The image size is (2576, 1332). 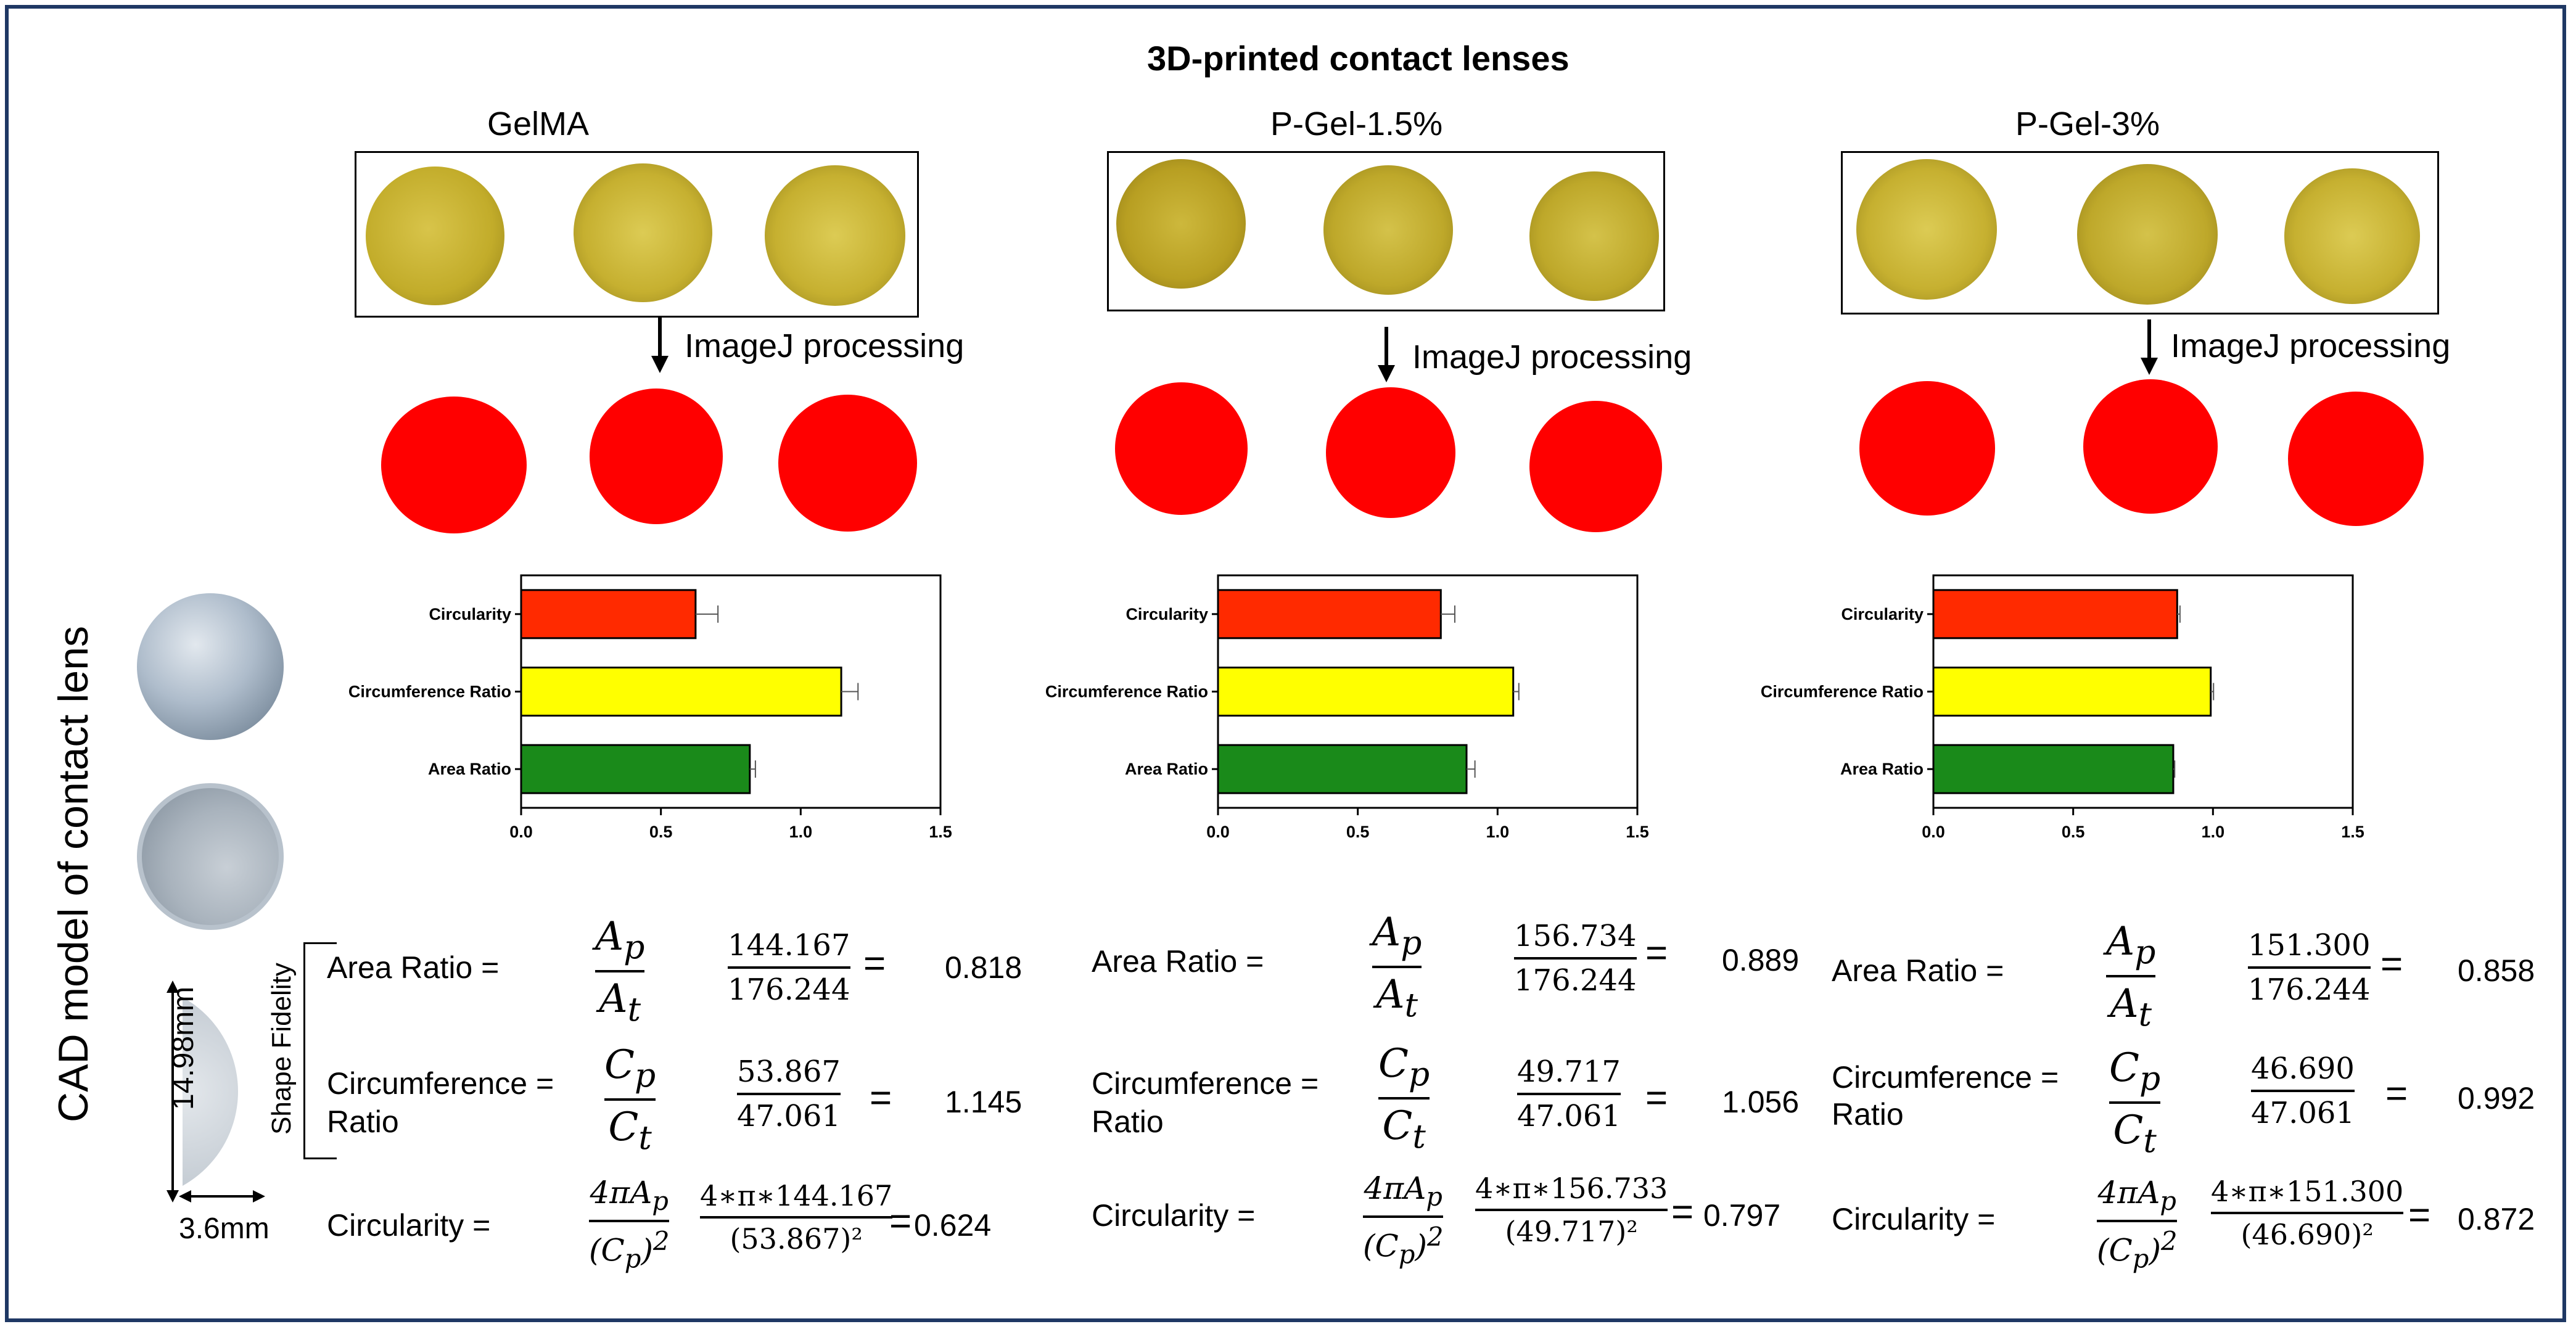 I want to click on circu-den: (49.717)², so click(x=1571, y=1231).